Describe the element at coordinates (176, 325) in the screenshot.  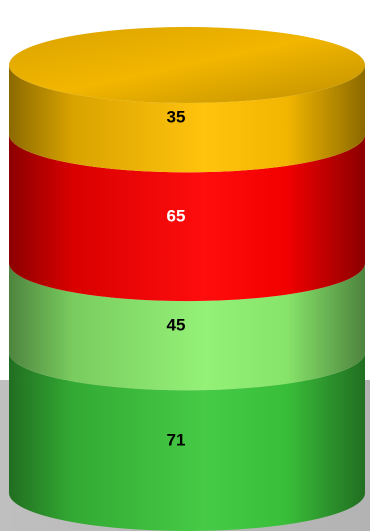
I see `segment-value-label-2: 45` at that location.